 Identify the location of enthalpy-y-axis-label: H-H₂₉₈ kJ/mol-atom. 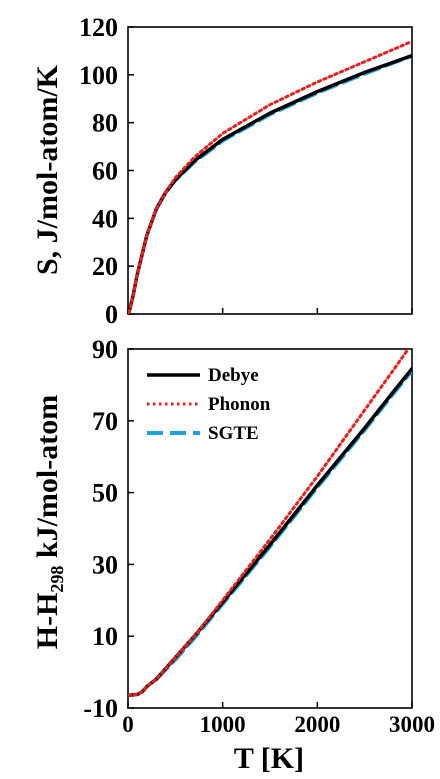
(47, 522).